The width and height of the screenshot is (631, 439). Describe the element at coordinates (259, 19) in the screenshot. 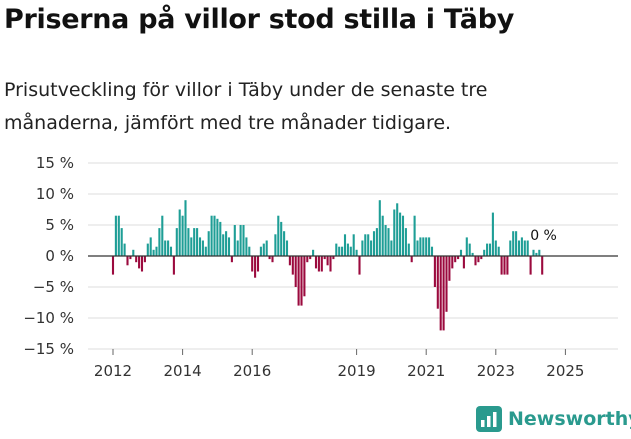

I see `page-title: Priserna på villor stod stilla i Täby` at that location.